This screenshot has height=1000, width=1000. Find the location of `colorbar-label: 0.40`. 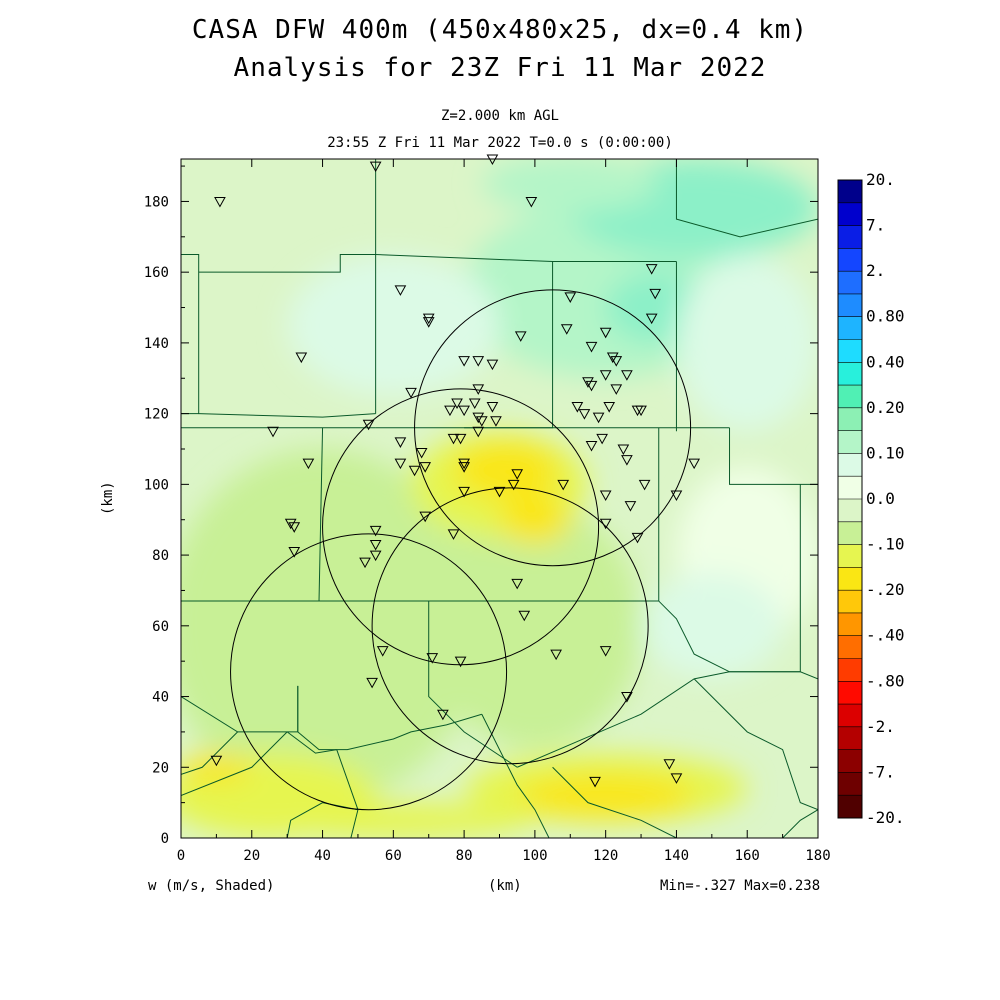

colorbar-label: 0.40 is located at coordinates (885, 361).